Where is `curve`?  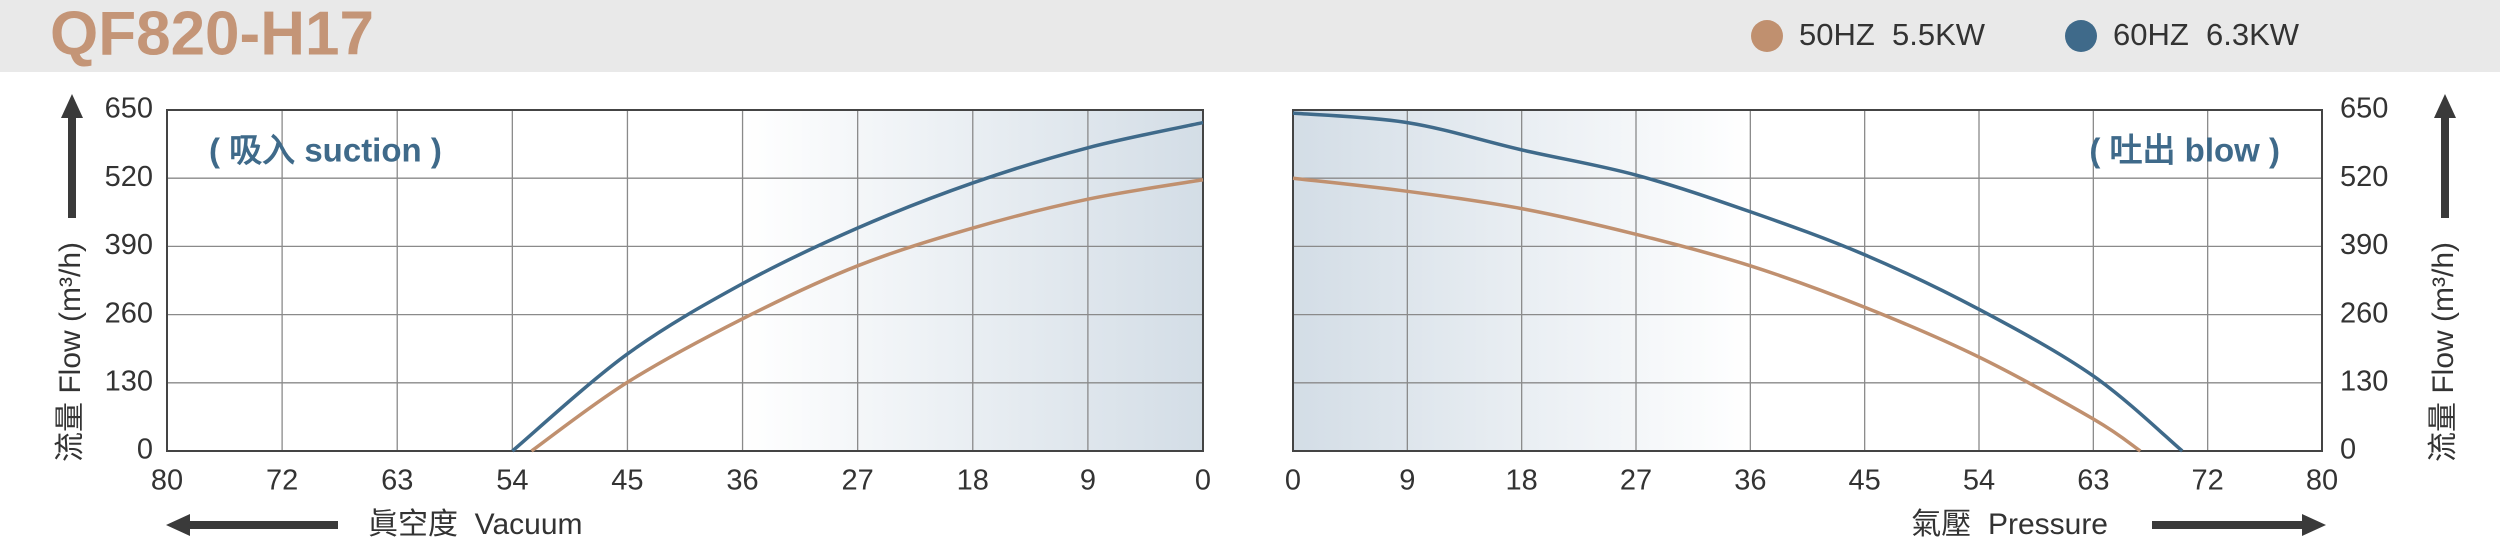
curve is located at coordinates (867, 315).